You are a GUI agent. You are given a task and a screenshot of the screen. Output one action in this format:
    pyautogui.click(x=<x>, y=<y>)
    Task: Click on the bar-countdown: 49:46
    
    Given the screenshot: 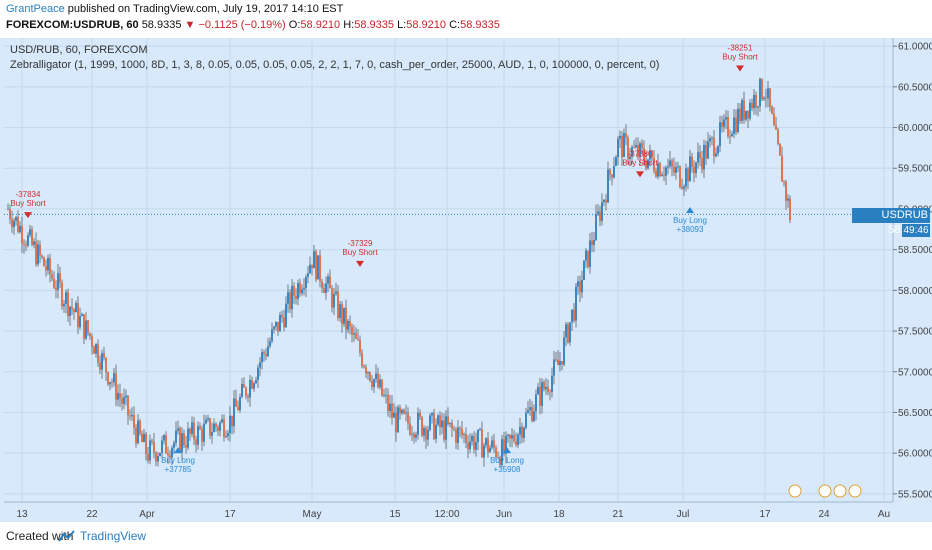 What is the action you would take?
    pyautogui.click(x=916, y=230)
    